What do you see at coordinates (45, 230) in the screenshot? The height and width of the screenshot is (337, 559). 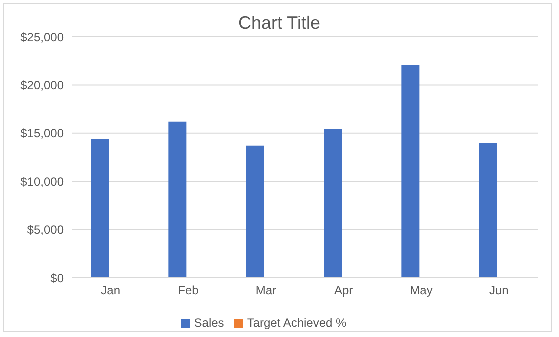 I see `y-tick-label: $5,000` at bounding box center [45, 230].